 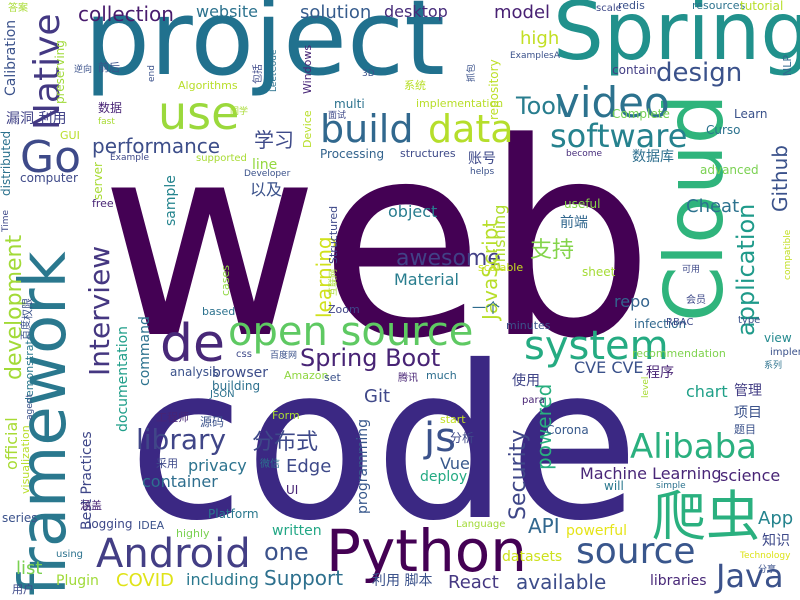 I want to click on word-chart: chart, so click(x=707, y=391).